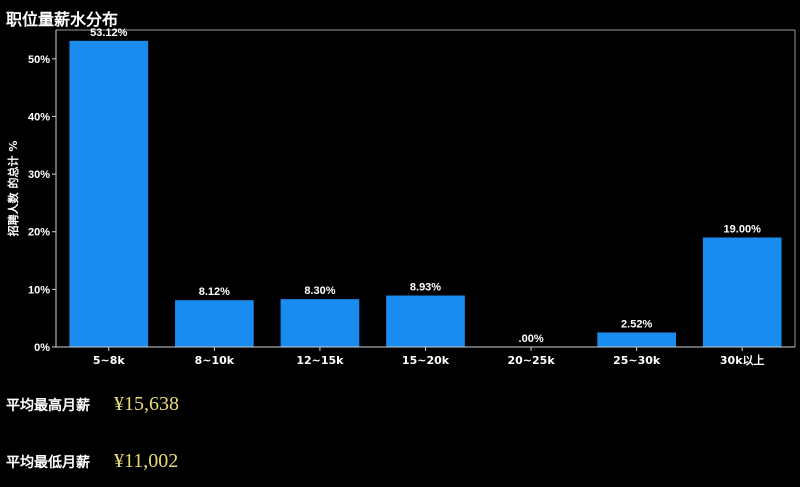 This screenshot has height=487, width=800. Describe the element at coordinates (531, 360) in the screenshot. I see `x-tick-label: 20~25k` at that location.